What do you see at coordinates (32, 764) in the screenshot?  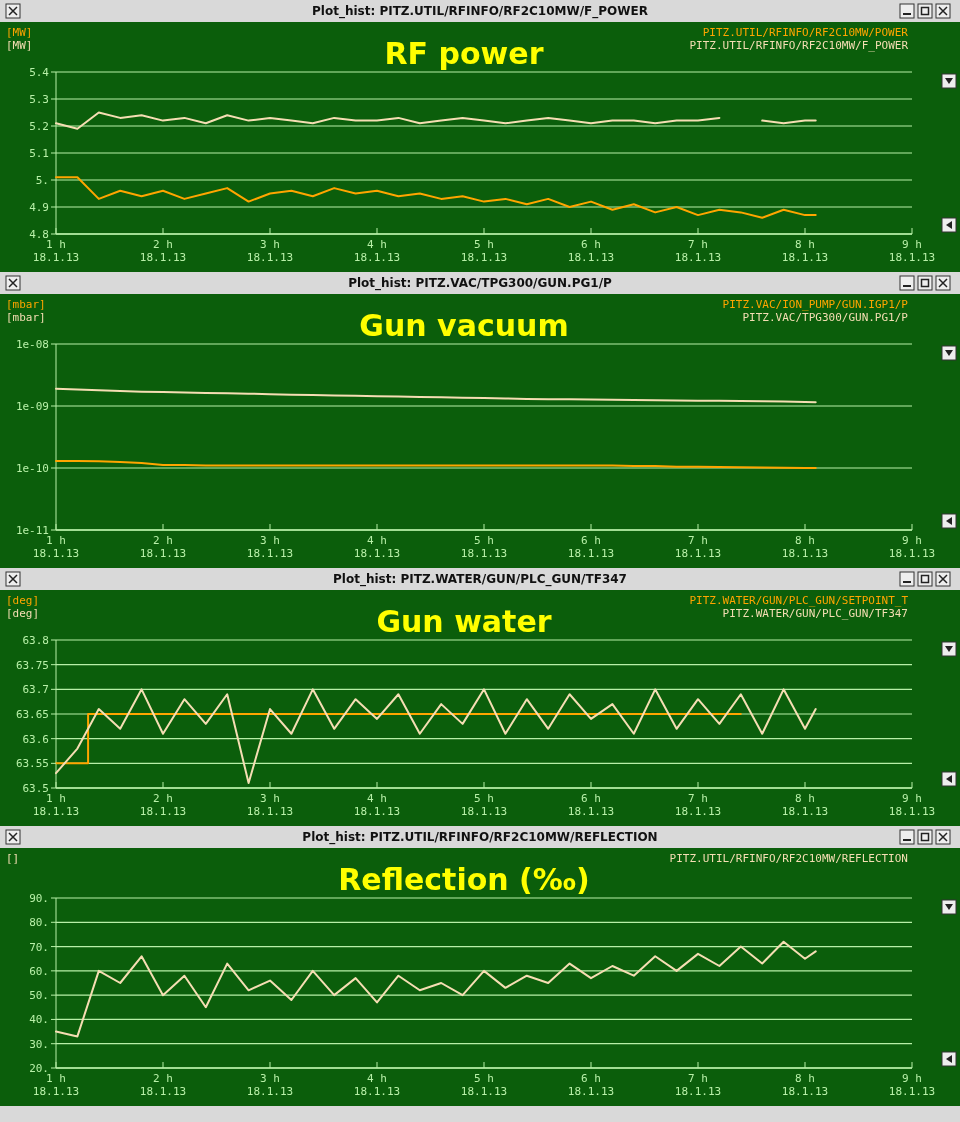 I see `y-tick-label: 63.55` at bounding box center [32, 764].